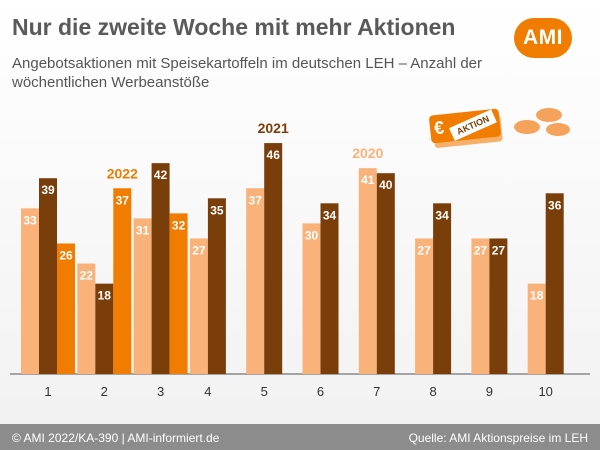 The image size is (600, 450). I want to click on legend-label-2022: 2022, so click(122, 173).